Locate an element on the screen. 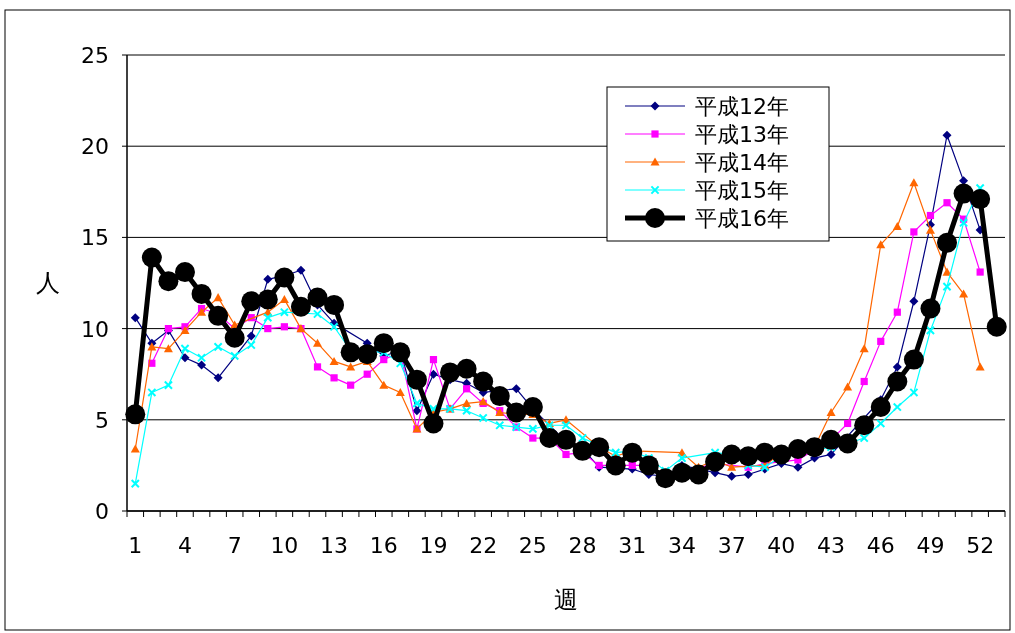 This screenshot has height=633, width=1015. x-tick-label: 7 is located at coordinates (234, 545).